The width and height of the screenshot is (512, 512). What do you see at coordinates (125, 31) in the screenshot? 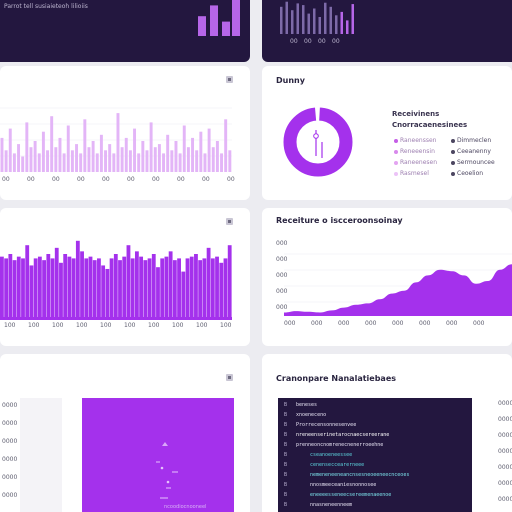
I see `top-left-card: Parrot tell susiaieteoh lilioiis` at bounding box center [125, 31].